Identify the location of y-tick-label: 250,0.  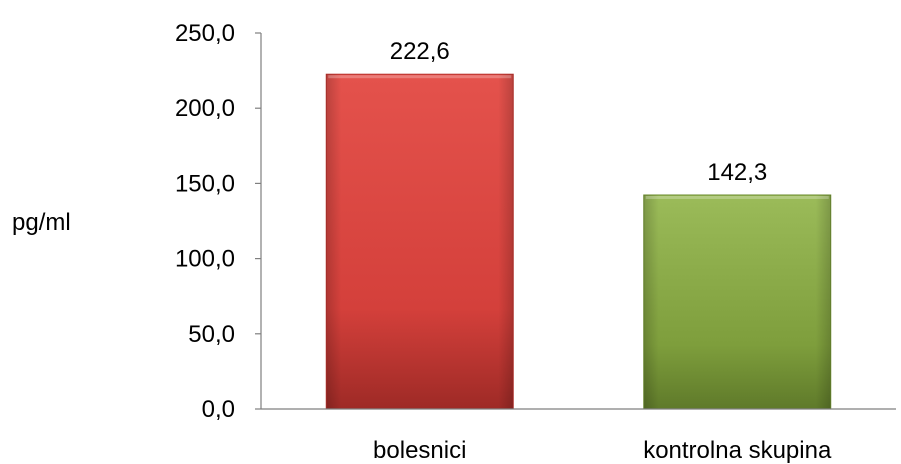
(205, 33).